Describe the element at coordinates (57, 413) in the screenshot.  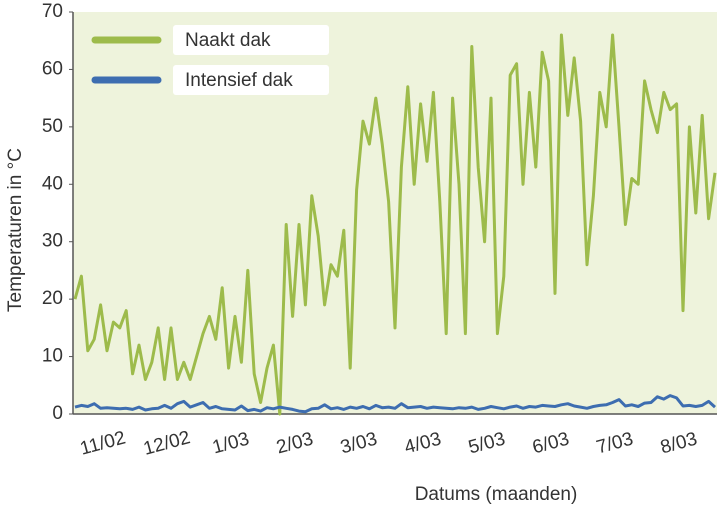
I see `y-tick-label: 0` at that location.